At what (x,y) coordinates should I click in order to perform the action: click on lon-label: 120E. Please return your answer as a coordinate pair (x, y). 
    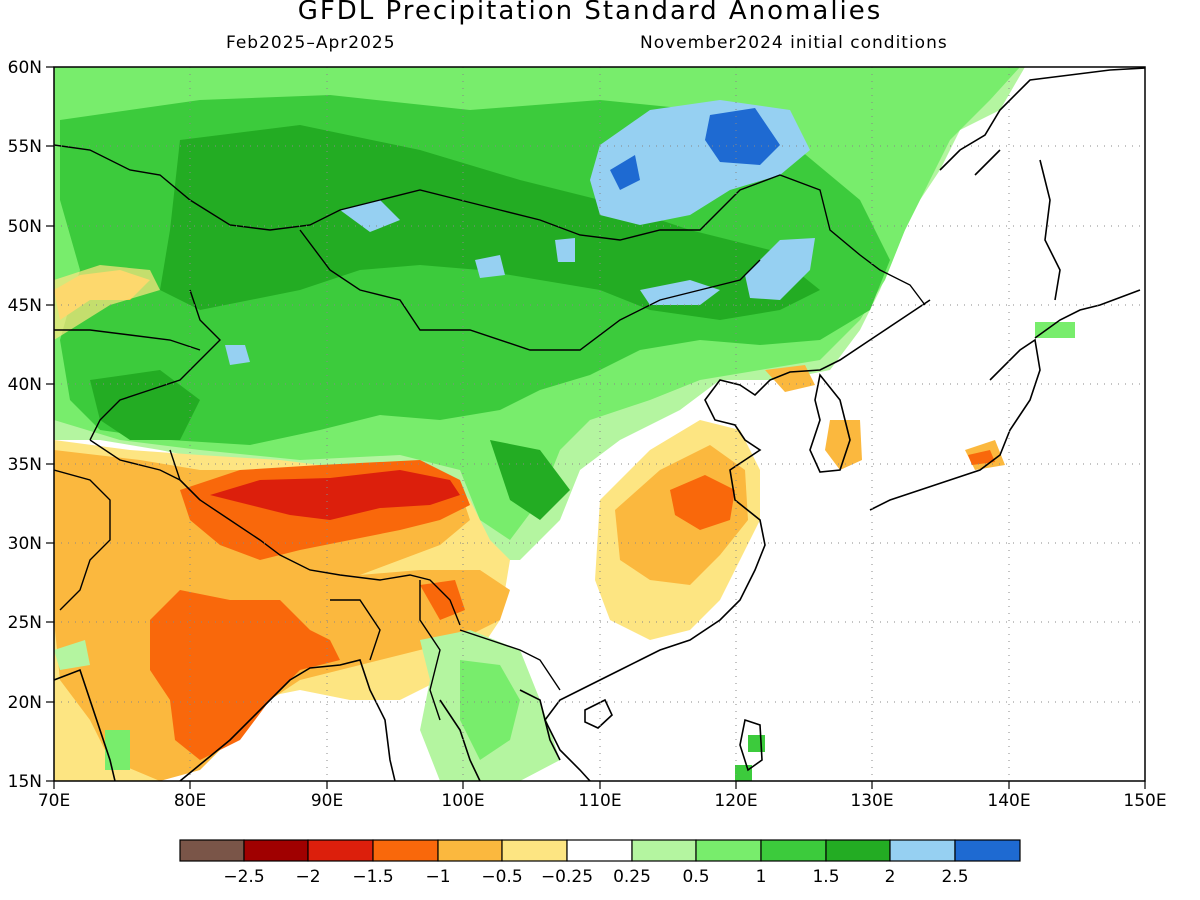
    Looking at the image, I should click on (735, 801).